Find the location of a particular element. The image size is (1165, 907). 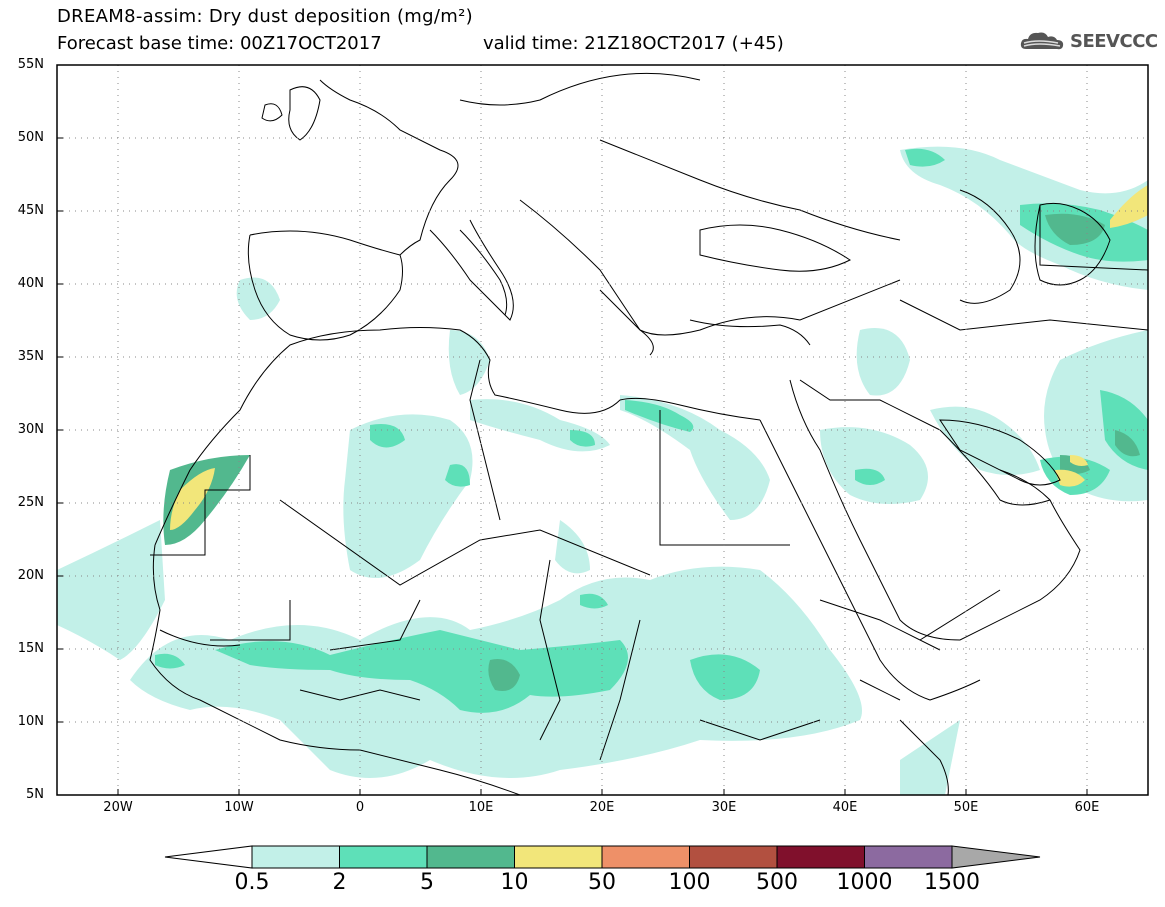

lon-label-20w: 20W is located at coordinates (118, 807).